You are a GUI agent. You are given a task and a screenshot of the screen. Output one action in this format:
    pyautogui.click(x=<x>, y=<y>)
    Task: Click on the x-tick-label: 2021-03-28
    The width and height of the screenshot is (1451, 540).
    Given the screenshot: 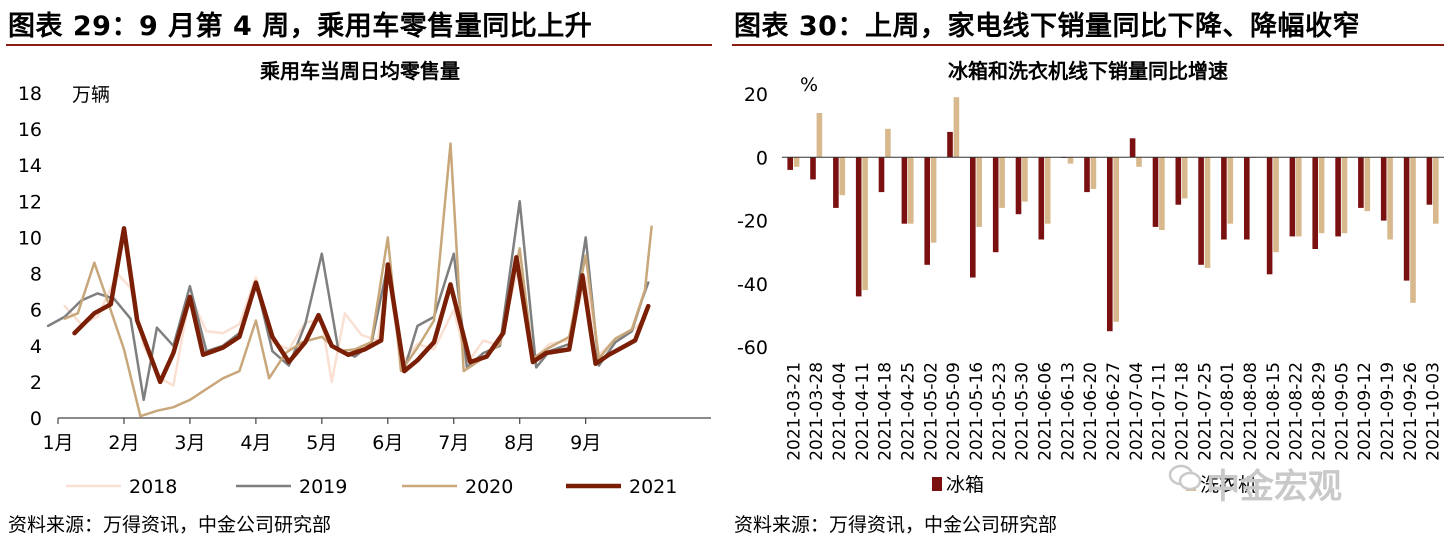 What is the action you would take?
    pyautogui.click(x=817, y=411)
    